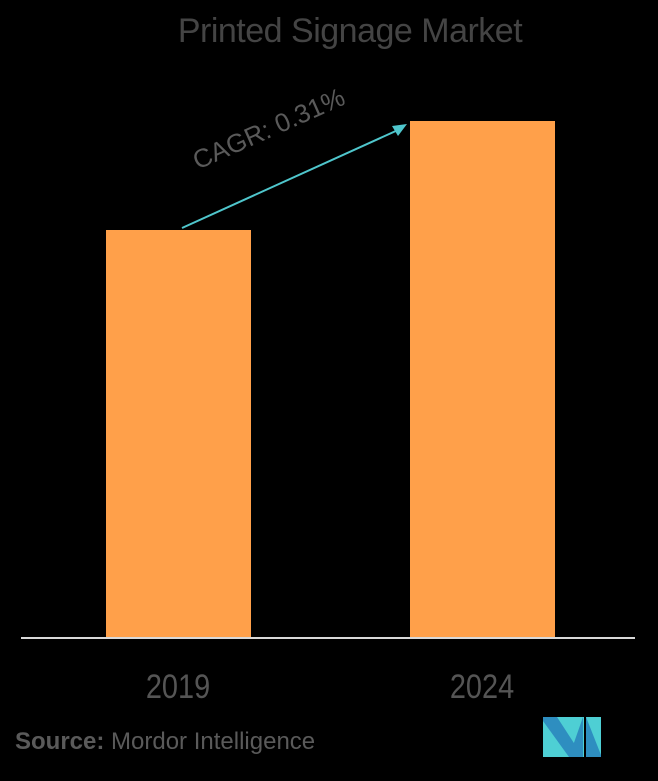  I want to click on source-credit: Source: Mordor Intelligence, so click(165, 742).